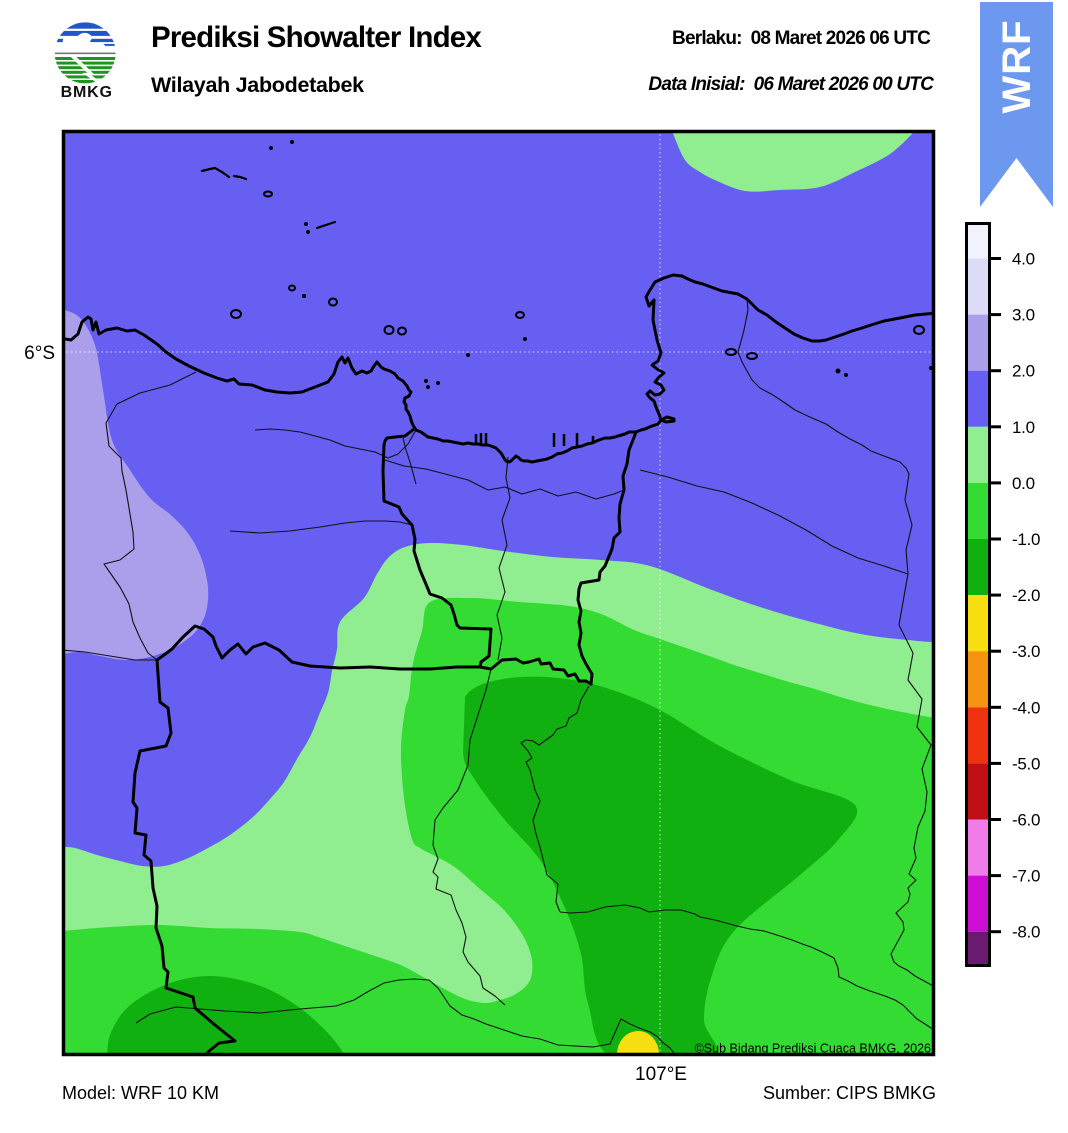 This screenshot has height=1133, width=1068. Describe the element at coordinates (39, 353) in the screenshot. I see `svg-text: 6°S` at that location.